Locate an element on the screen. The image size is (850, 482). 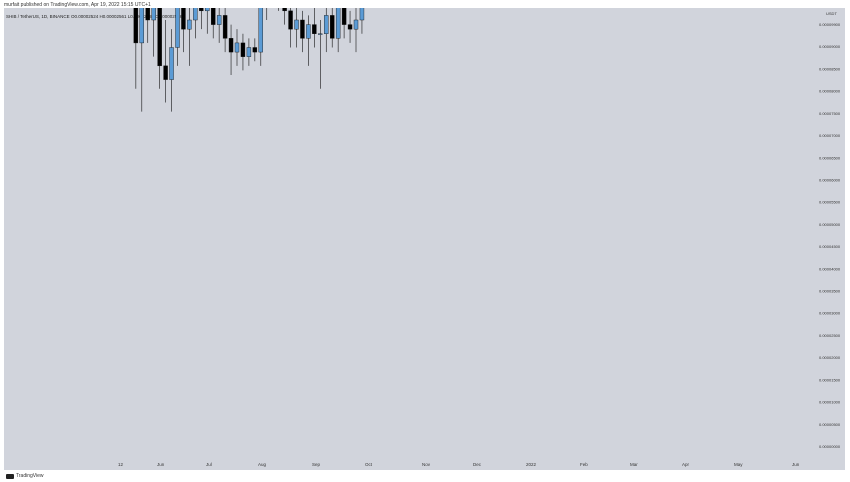
price-tick-label: 0.00009000 is located at coordinates (830, 46).